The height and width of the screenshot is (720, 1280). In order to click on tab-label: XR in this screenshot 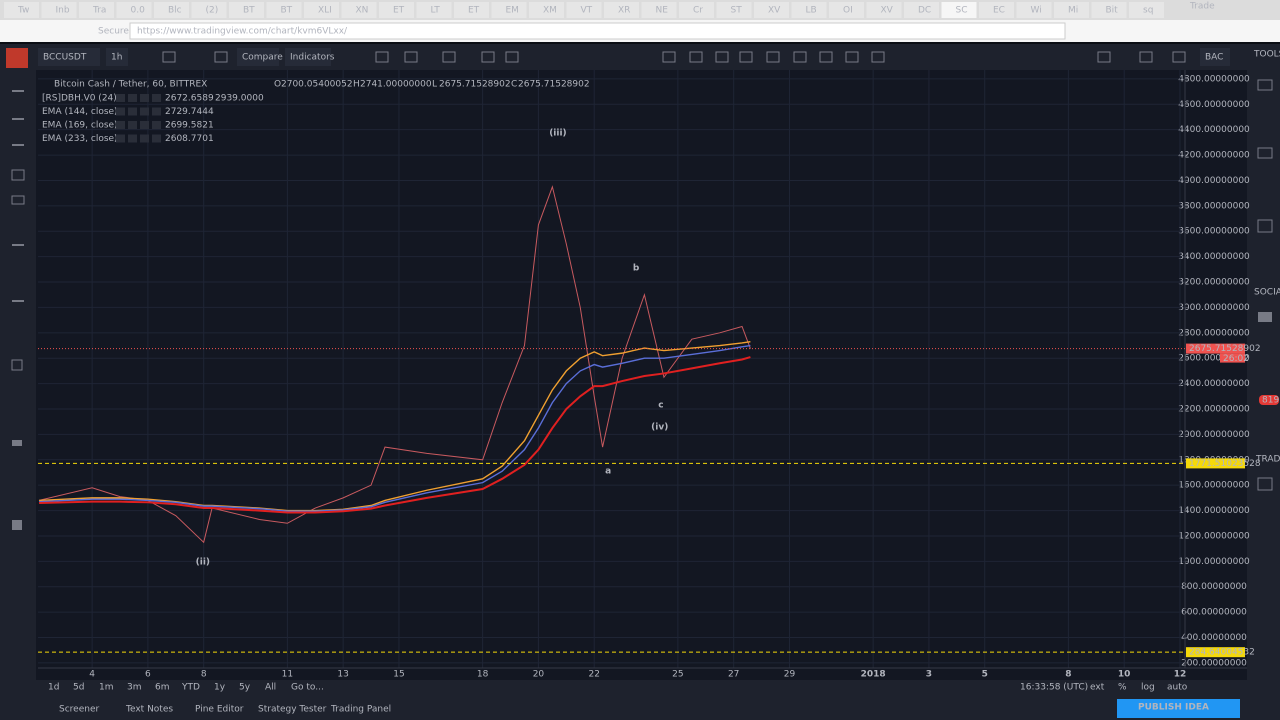, I will do `click(624, 11)`.